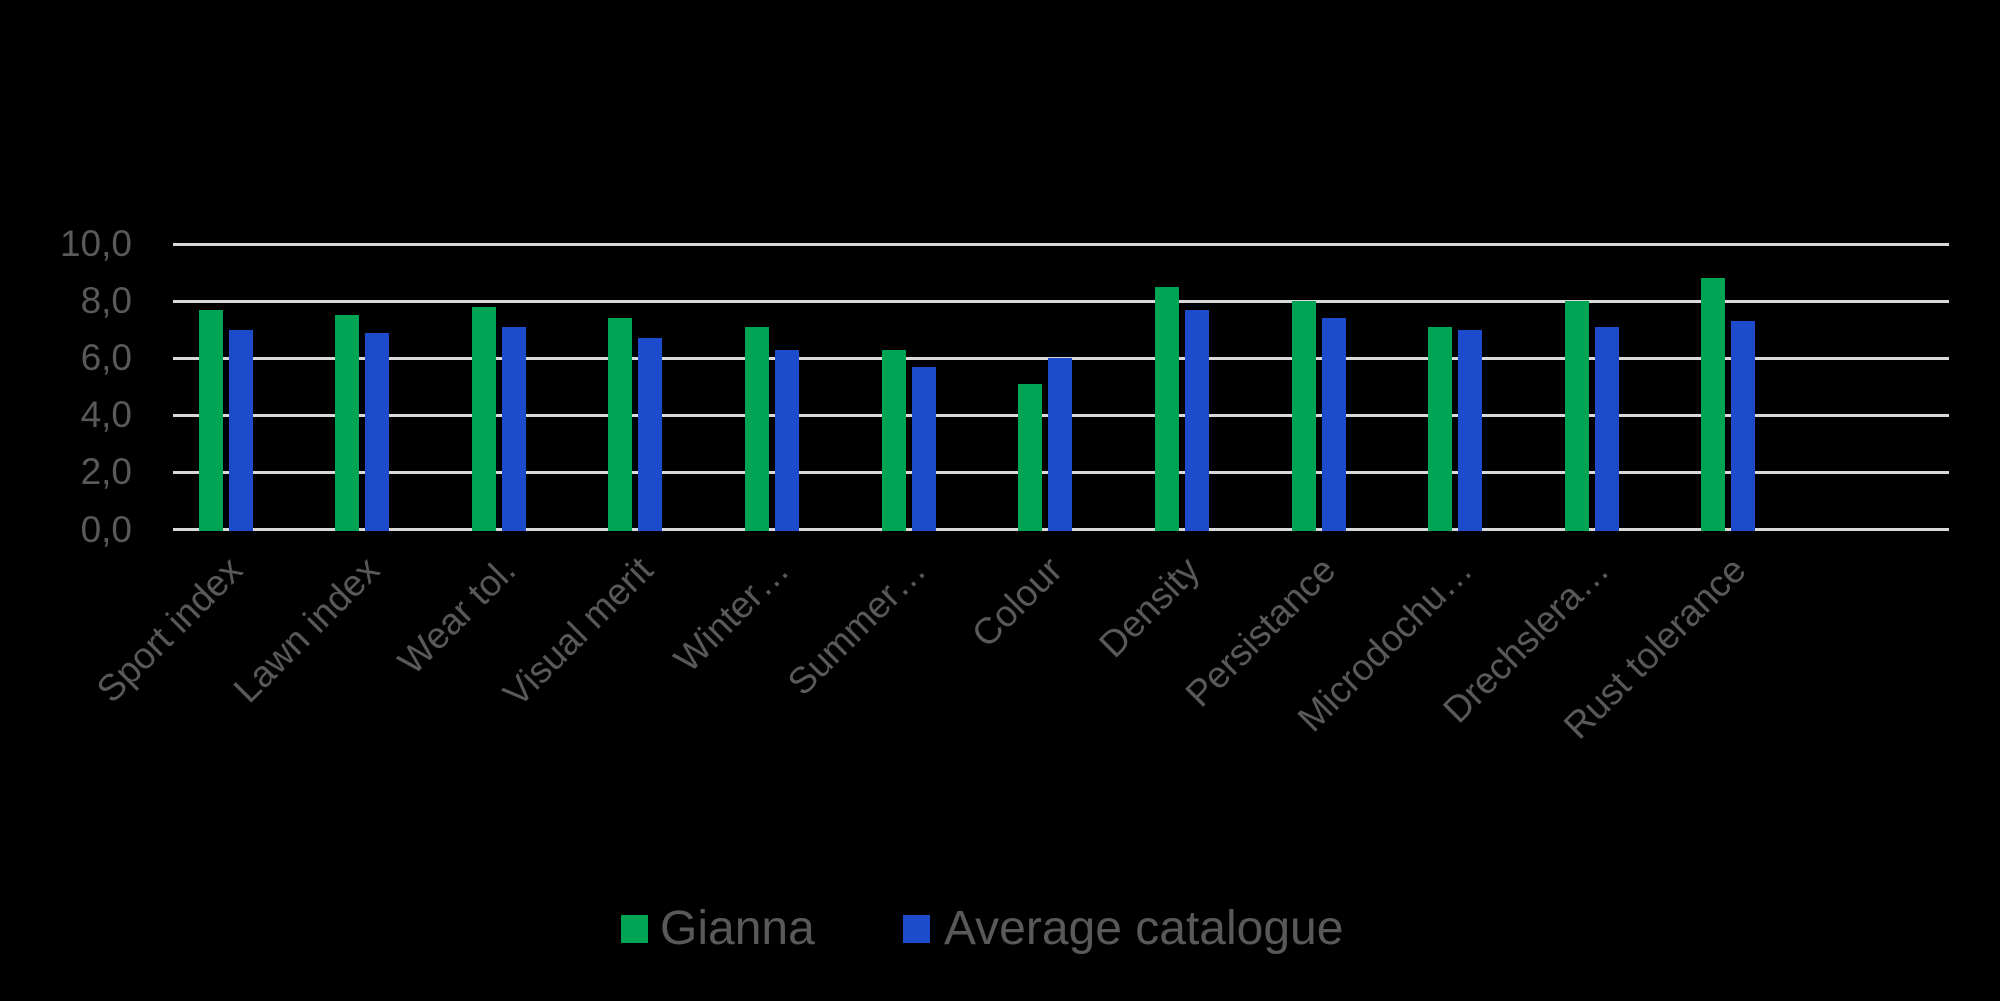 This screenshot has width=2000, height=1001. I want to click on legend-swatch-average-catalogue, so click(916, 929).